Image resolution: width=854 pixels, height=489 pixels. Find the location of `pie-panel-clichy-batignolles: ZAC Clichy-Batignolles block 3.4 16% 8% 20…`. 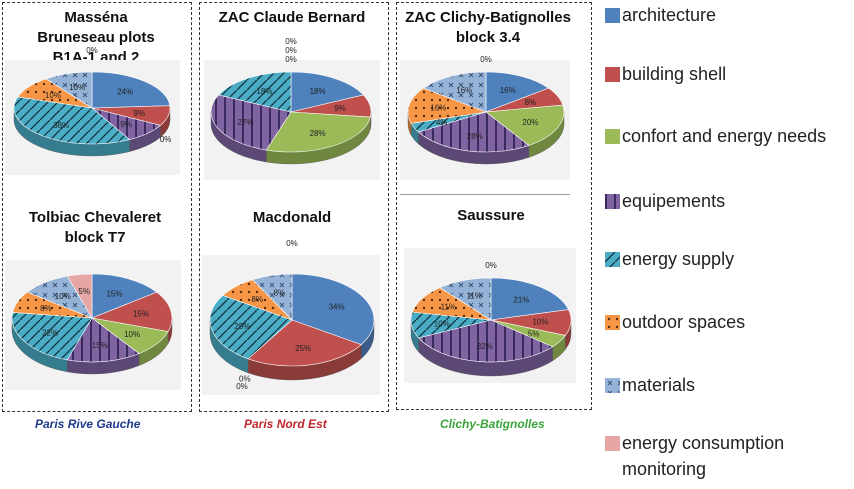

pie-panel-clichy-batignolles: ZAC Clichy-Batignolles block 3.4 16% 8% 20… is located at coordinates (494, 95).